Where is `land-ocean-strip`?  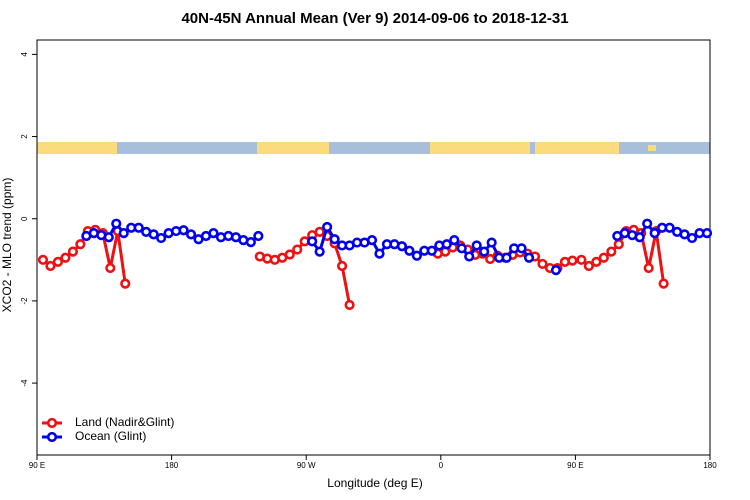 land-ocean-strip is located at coordinates (373, 148).